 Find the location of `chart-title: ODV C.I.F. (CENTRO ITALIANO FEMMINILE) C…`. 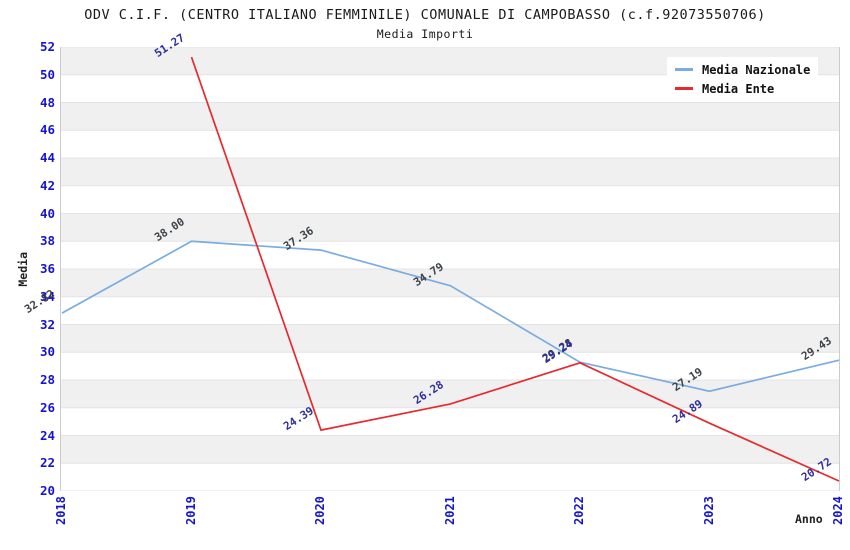

chart-title: ODV C.I.F. (CENTRO ITALIANO FEMMINILE) C… is located at coordinates (425, 15).